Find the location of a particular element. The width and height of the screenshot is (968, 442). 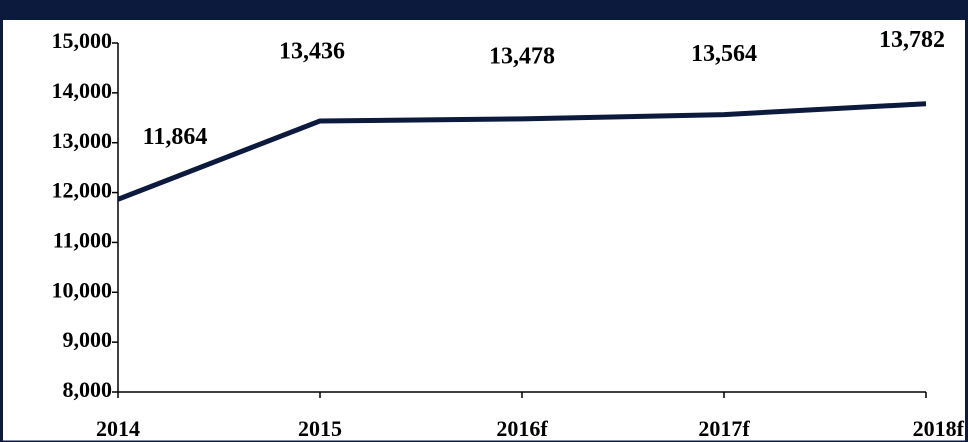

data-label: 13,782 is located at coordinates (912, 40).